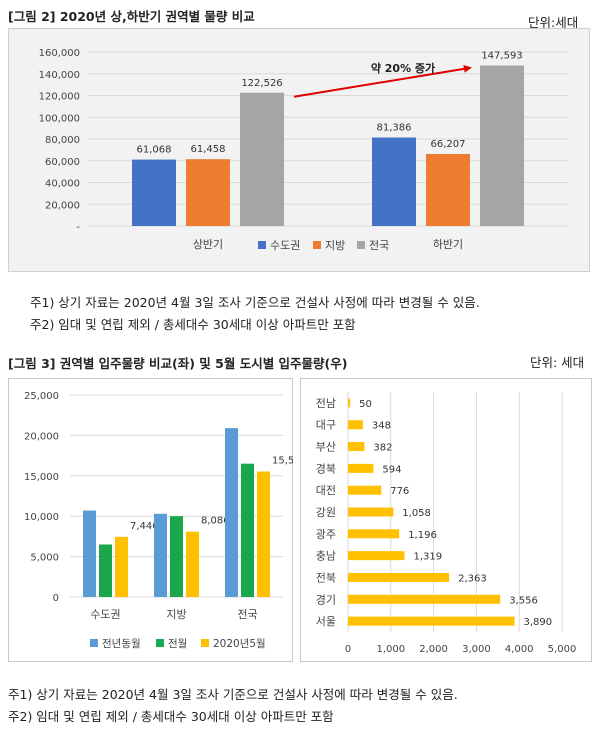  What do you see at coordinates (403, 68) in the screenshot?
I see `annotation-label: 약 20% 증가` at bounding box center [403, 68].